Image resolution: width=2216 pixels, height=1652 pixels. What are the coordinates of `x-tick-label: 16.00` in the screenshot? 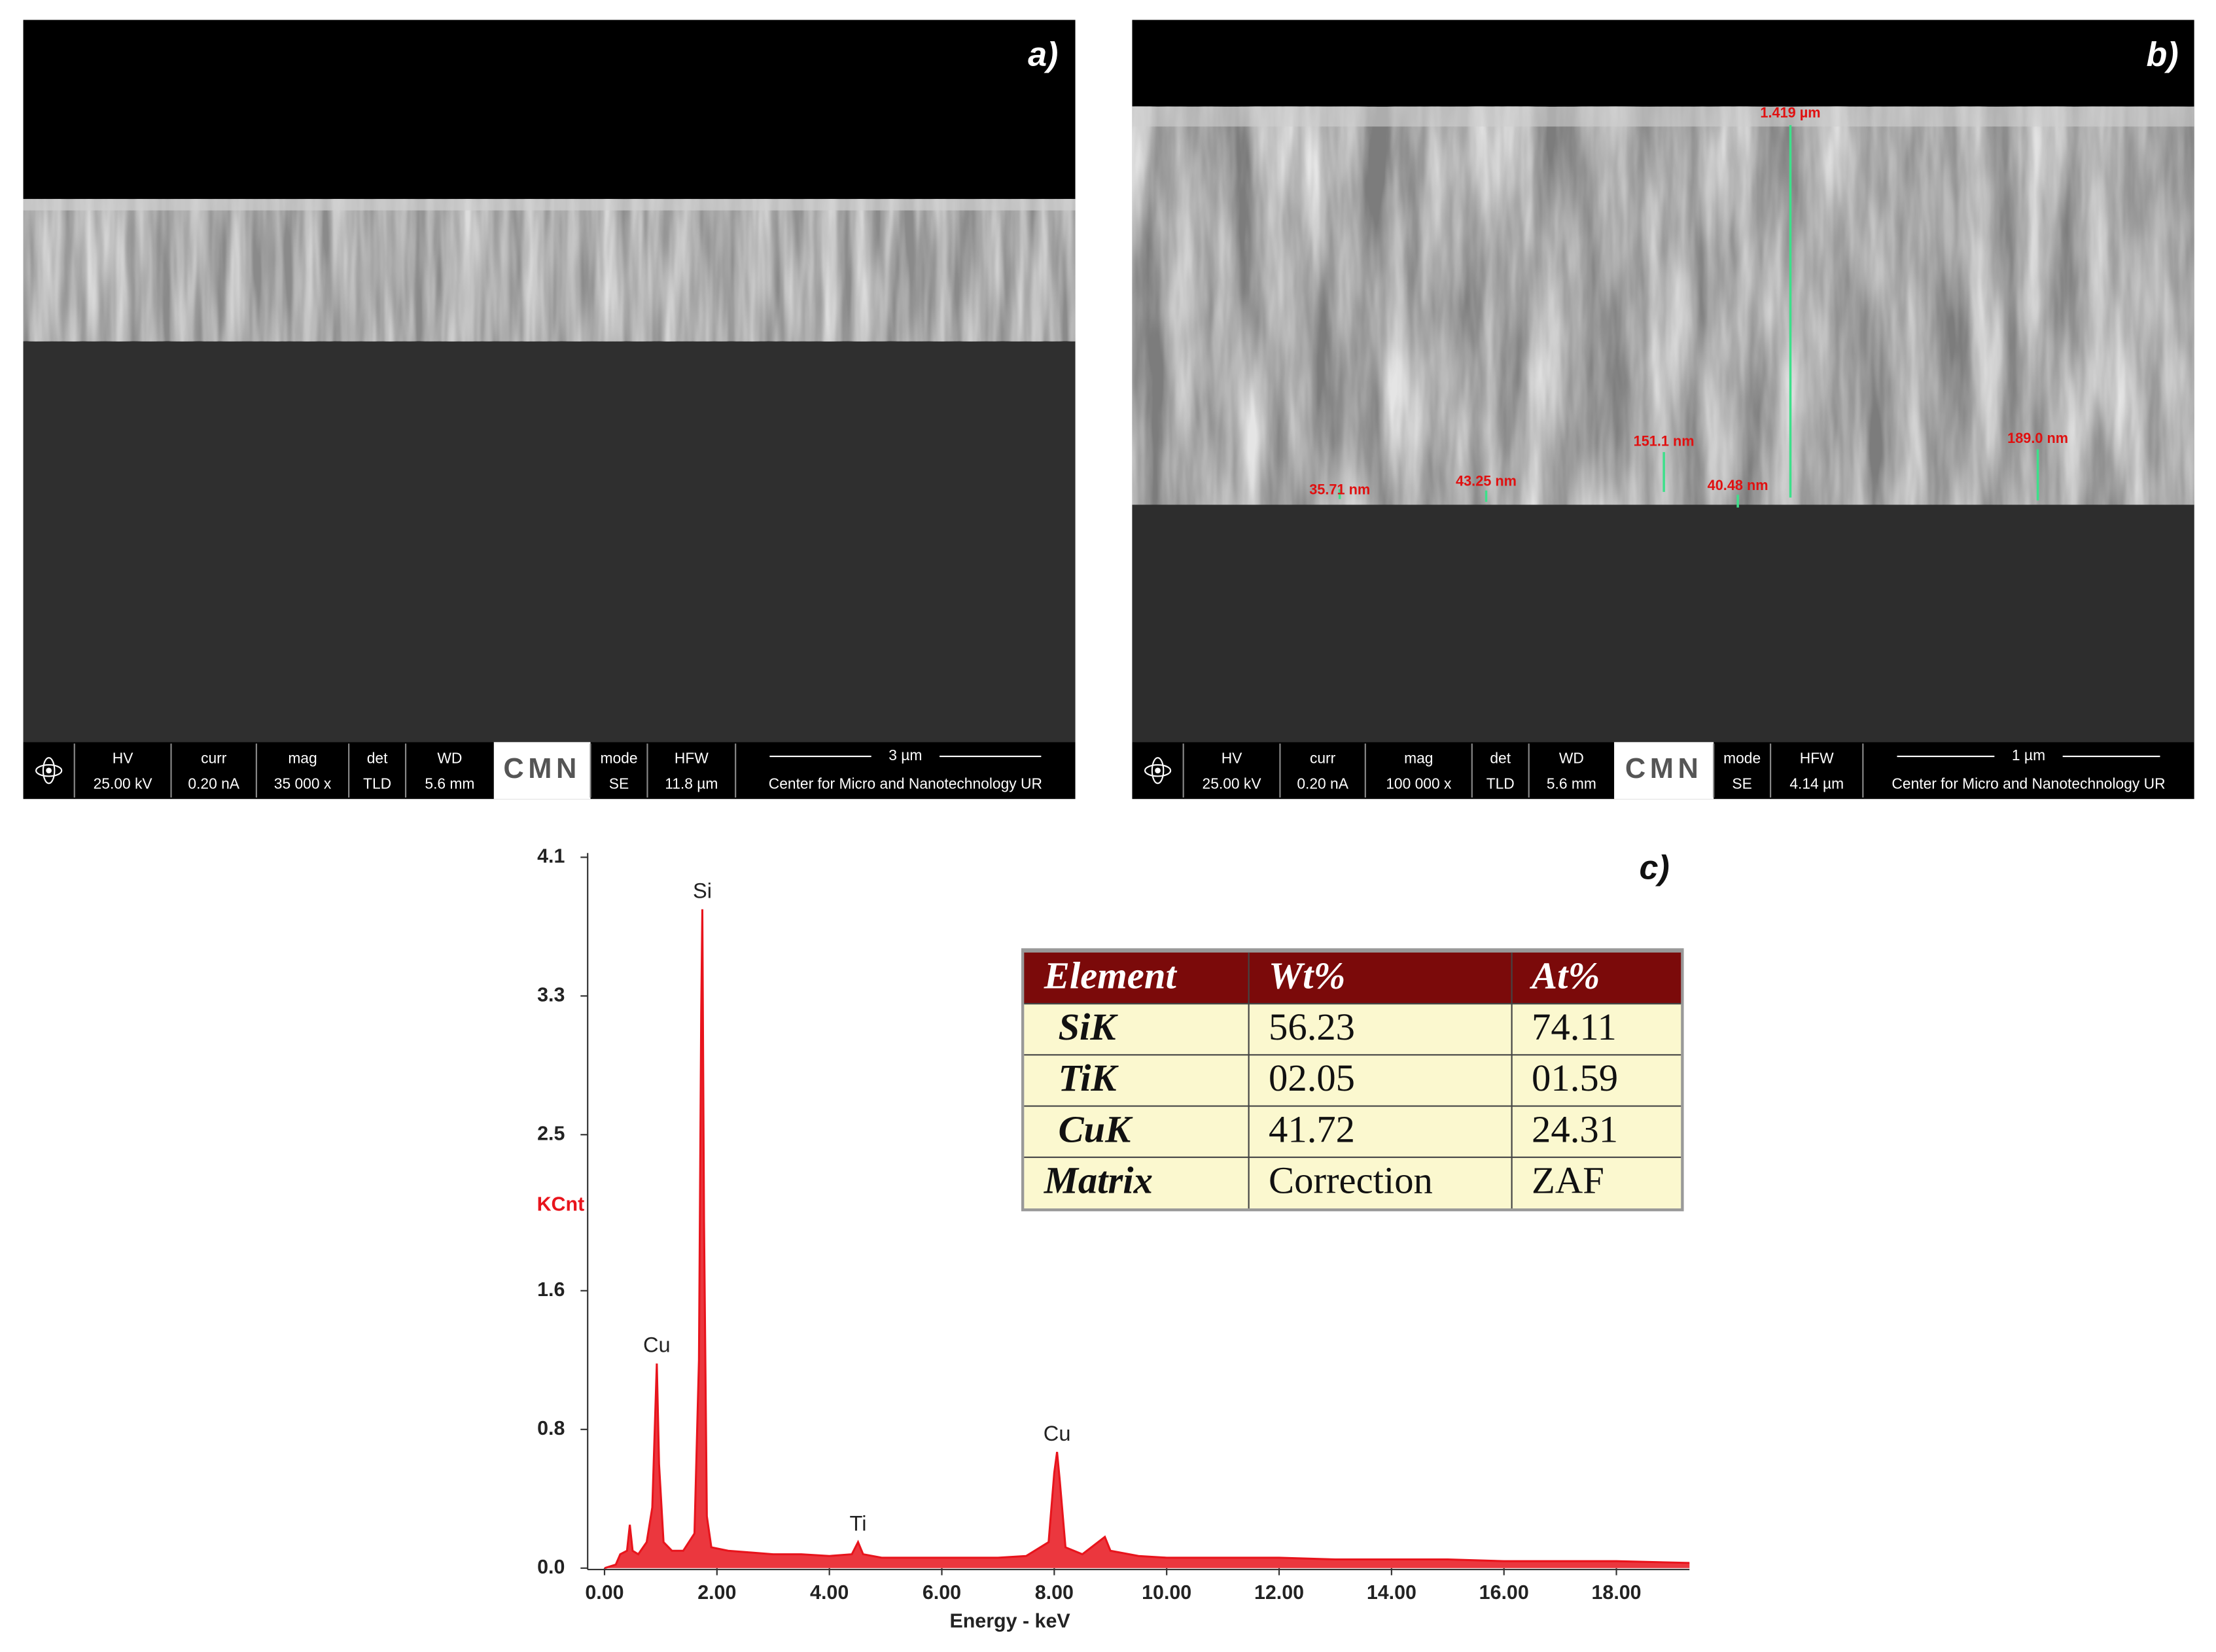 It's located at (1504, 1593).